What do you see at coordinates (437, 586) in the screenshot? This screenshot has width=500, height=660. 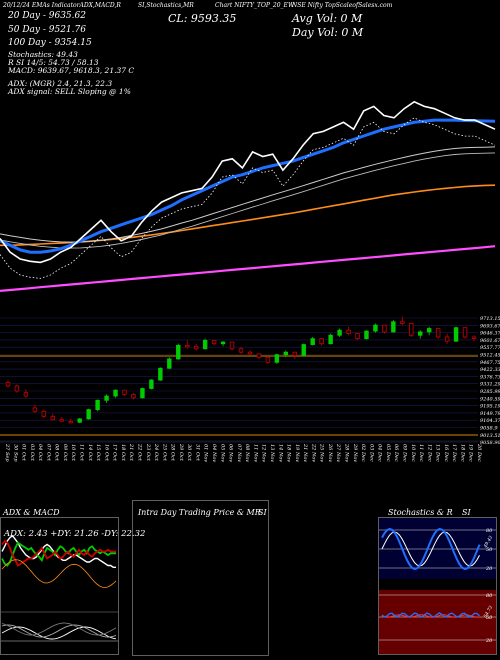 I see `stoch-rsi-panel-frame` at bounding box center [437, 586].